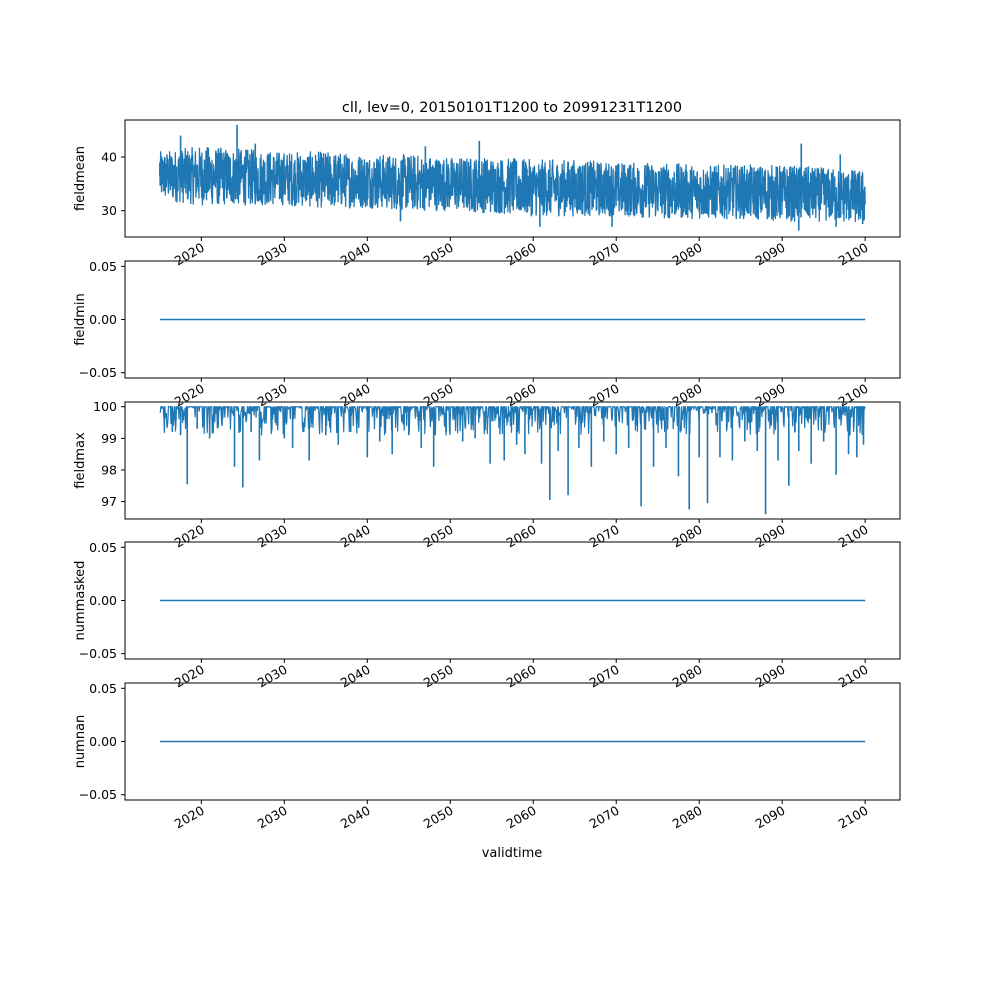 The width and height of the screenshot is (1000, 1000). I want to click on y-tick-label: 30, so click(109, 210).